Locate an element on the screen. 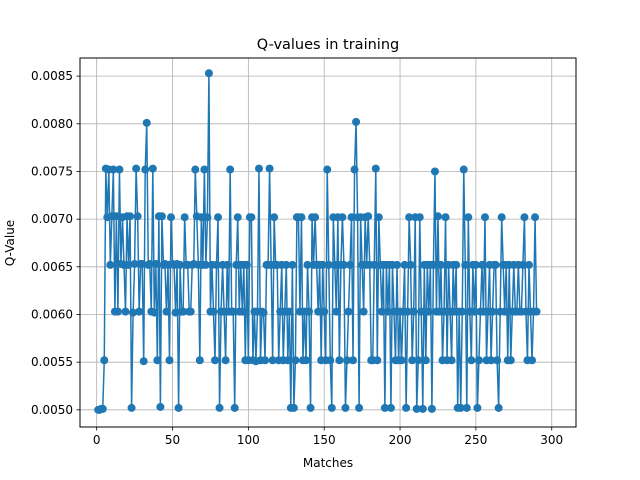 The image size is (640, 480). y-tick-label: 0.0075 is located at coordinates (52, 171).